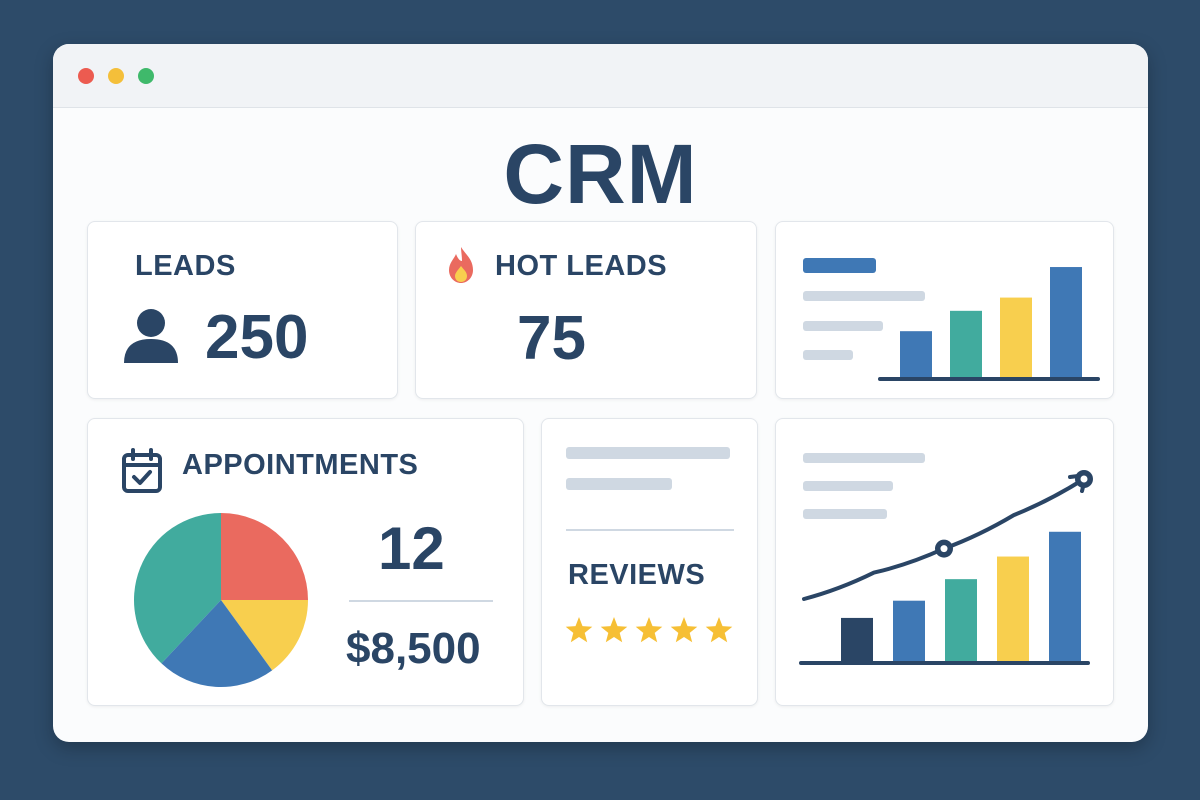 Image resolution: width=1200 pixels, height=800 pixels. I want to click on minimize-button, so click(116, 76).